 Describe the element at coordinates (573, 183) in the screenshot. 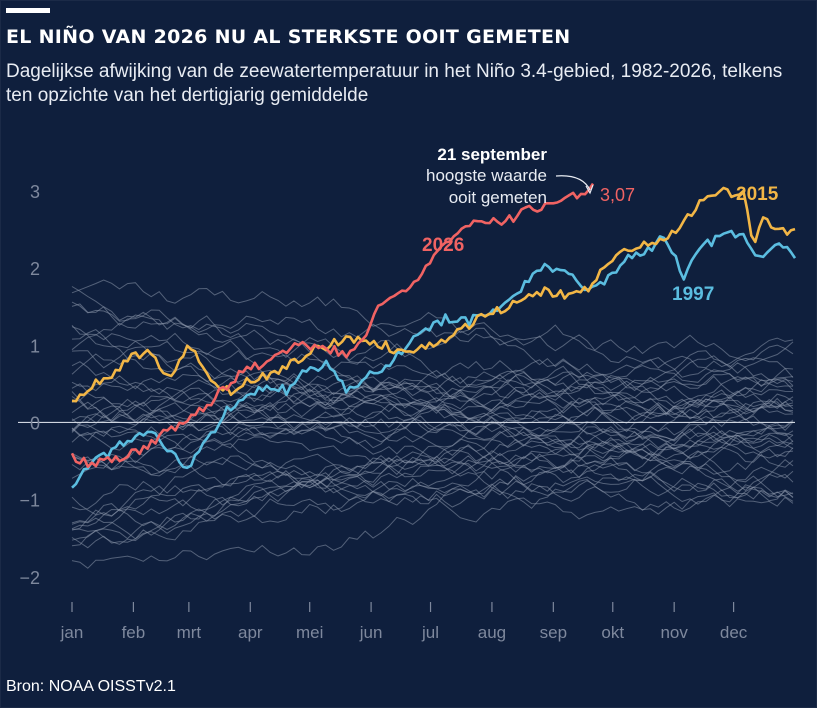

I see `annotation-arrow` at that location.